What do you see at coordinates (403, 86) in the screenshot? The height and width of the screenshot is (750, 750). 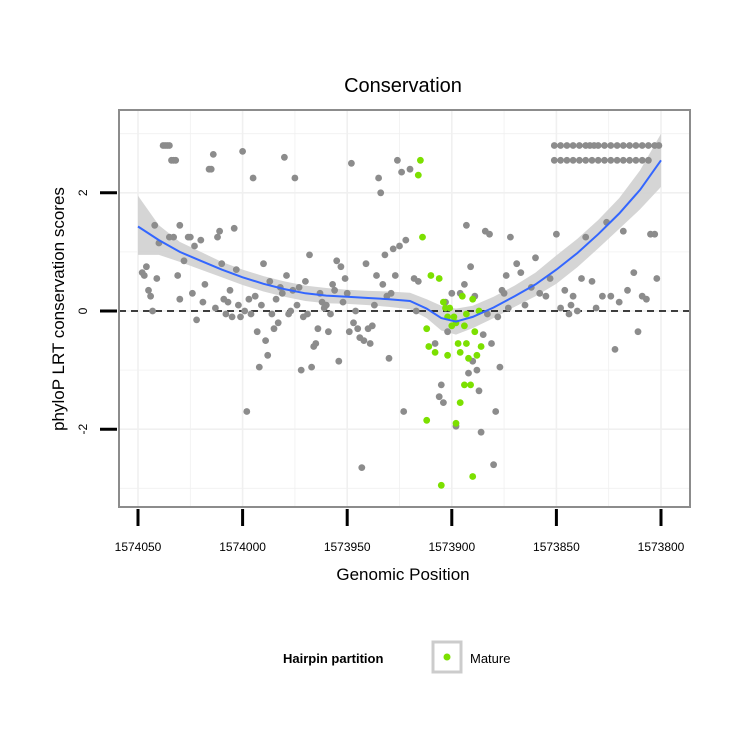 I see `chart-title: Conservation` at bounding box center [403, 86].